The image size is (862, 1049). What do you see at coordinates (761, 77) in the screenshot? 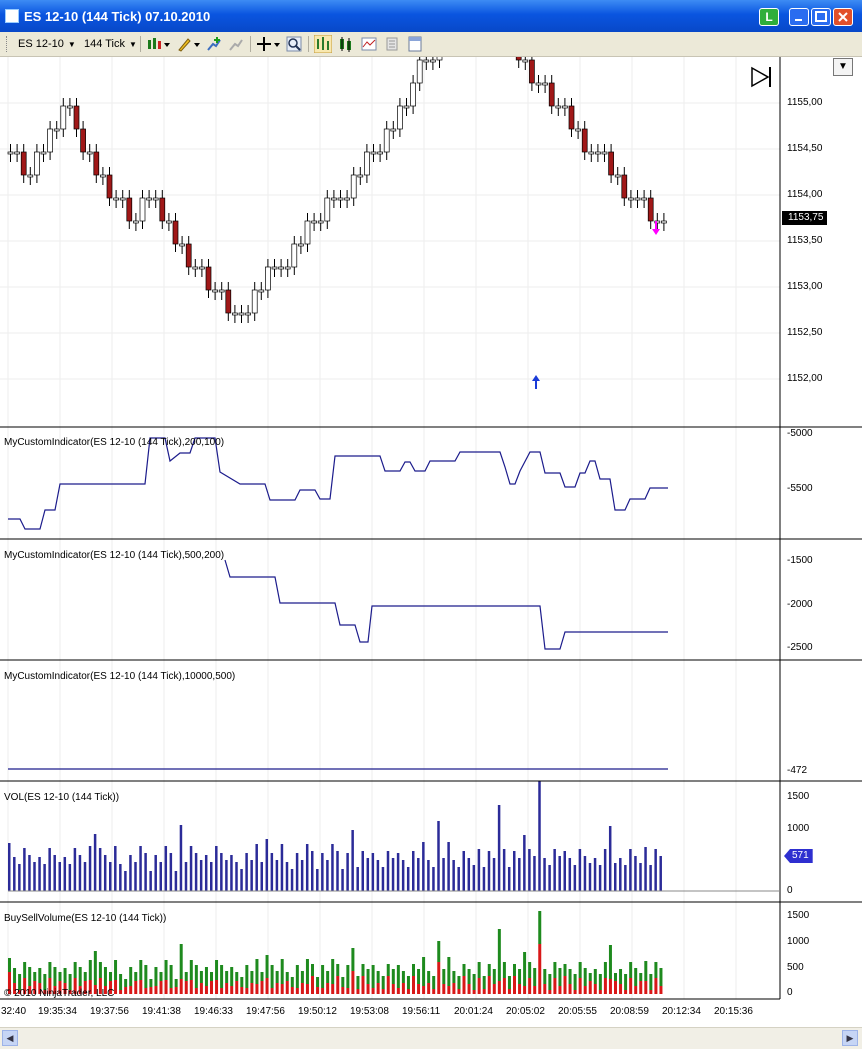
I see `go-to-end-icon` at bounding box center [761, 77].